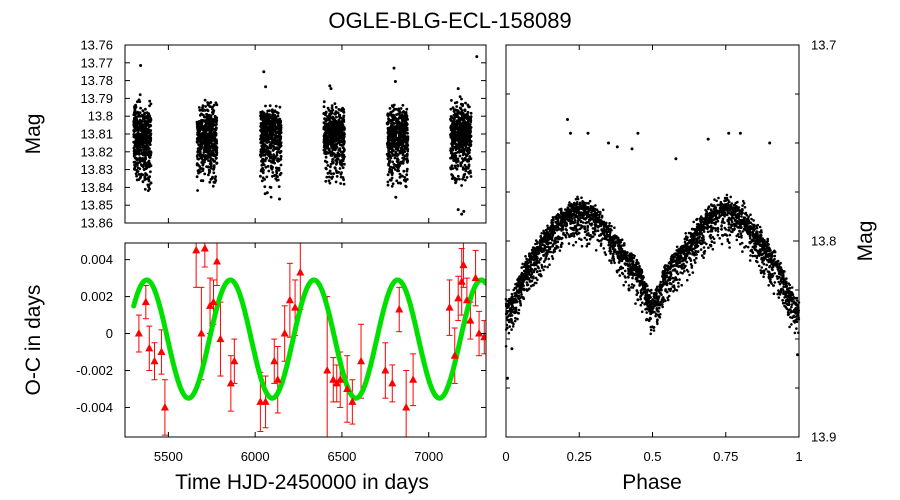 This screenshot has height=500, width=900. I want to click on oc-x-tick-label: 6500, so click(341, 456).